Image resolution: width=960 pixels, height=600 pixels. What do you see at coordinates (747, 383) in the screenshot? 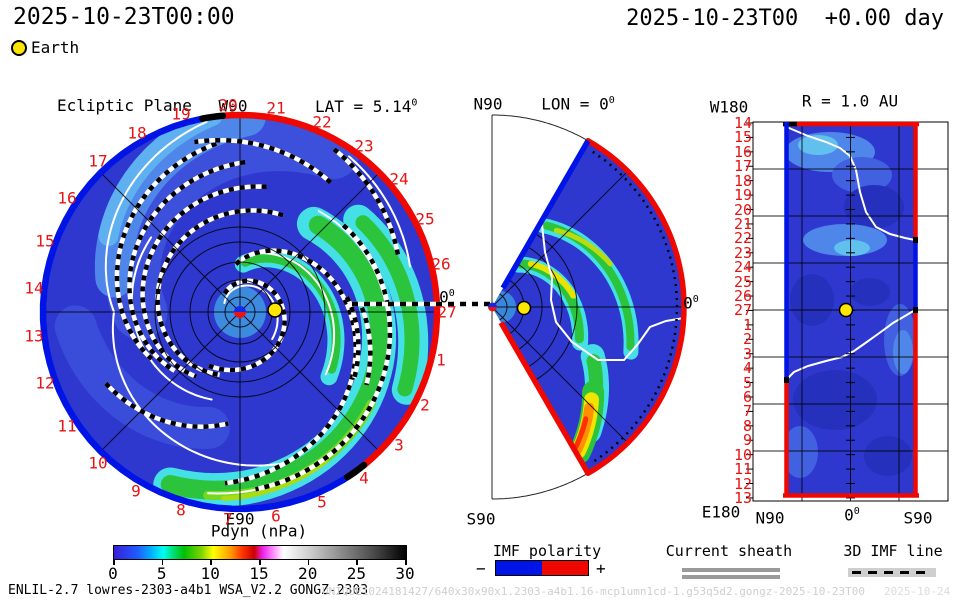
I see `radial-day-label: 5` at bounding box center [747, 383].